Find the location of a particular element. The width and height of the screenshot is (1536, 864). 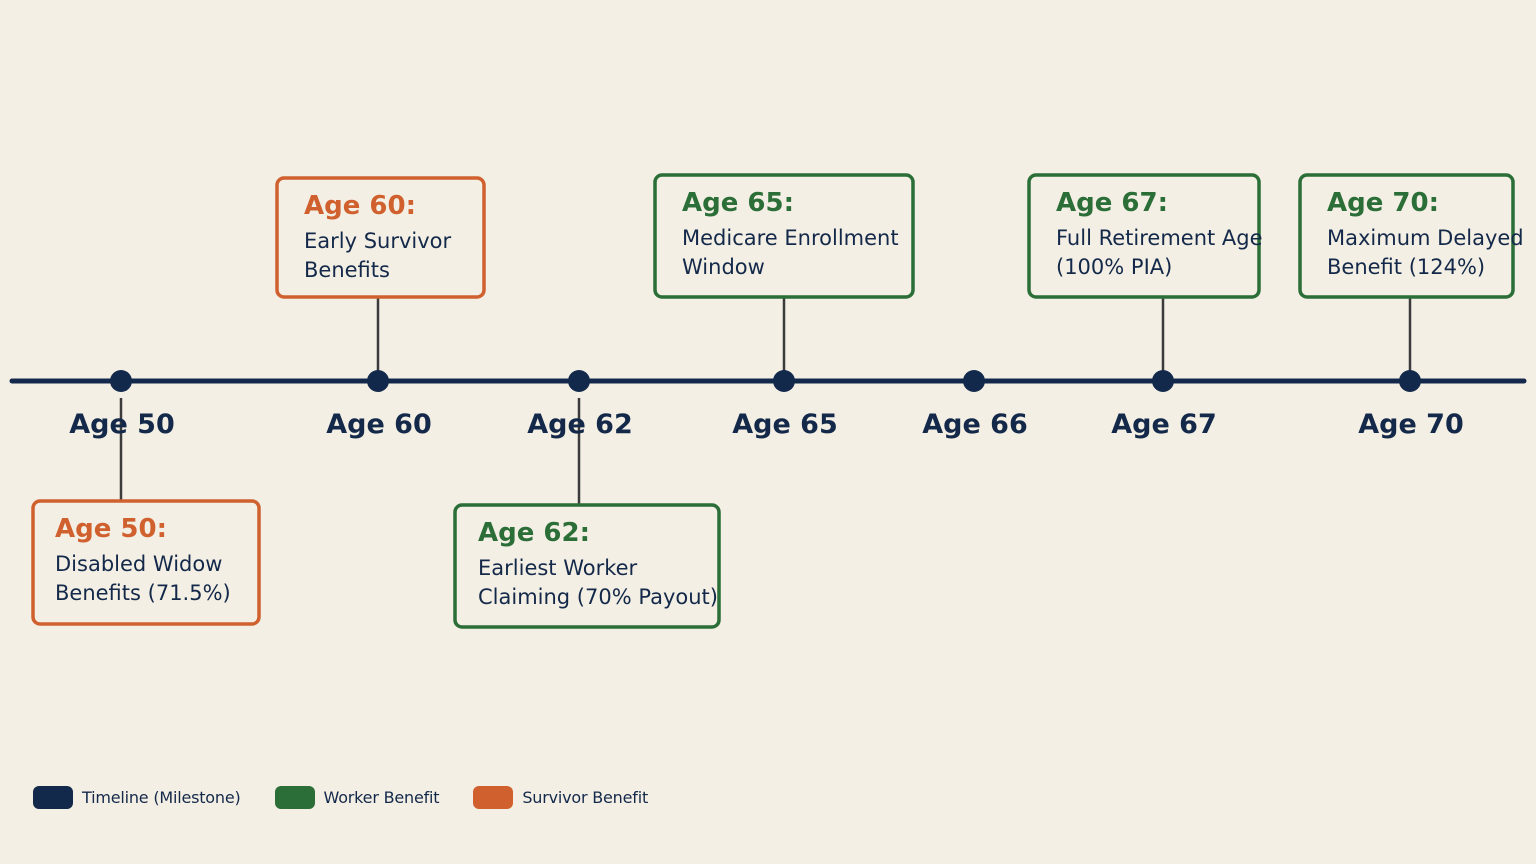

milestone-label: Age 66 is located at coordinates (975, 424).